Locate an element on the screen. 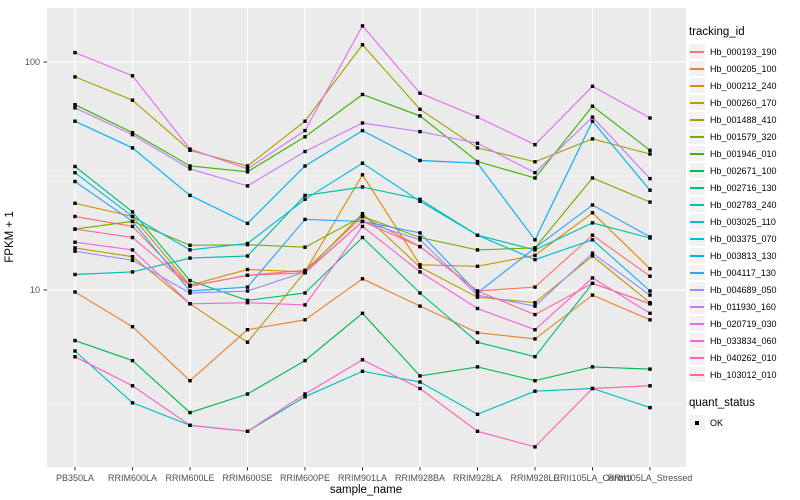 The width and height of the screenshot is (800, 500). legend-item-label: OK is located at coordinates (717, 422).